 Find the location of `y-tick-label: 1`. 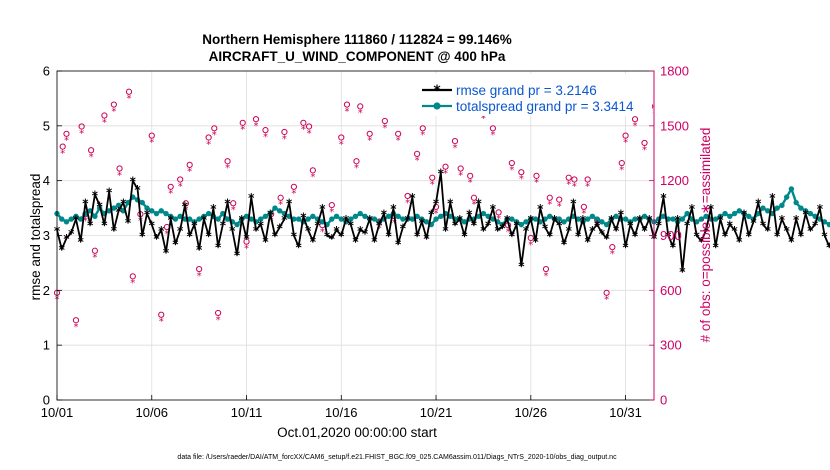

y-tick-label: 1 is located at coordinates (46, 345).